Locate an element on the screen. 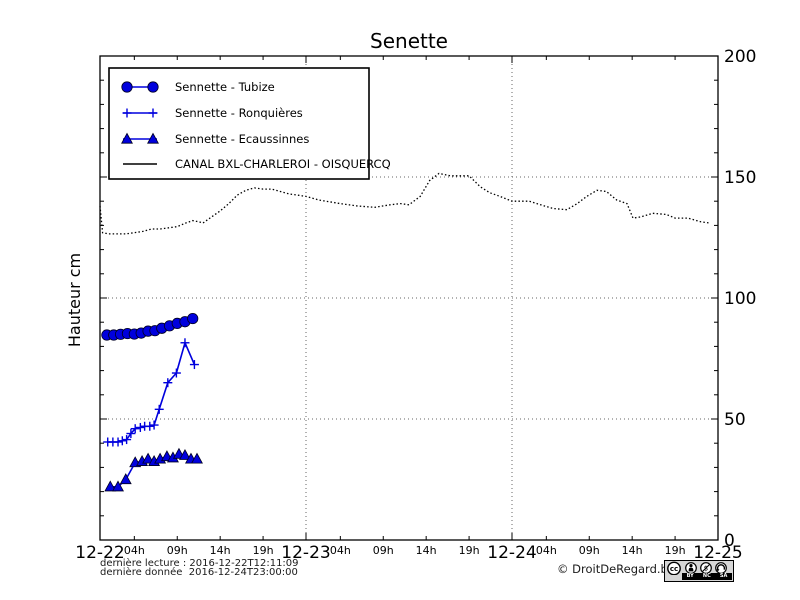  legend-label-3: Sennette - Ecaussinnes is located at coordinates (242, 139).